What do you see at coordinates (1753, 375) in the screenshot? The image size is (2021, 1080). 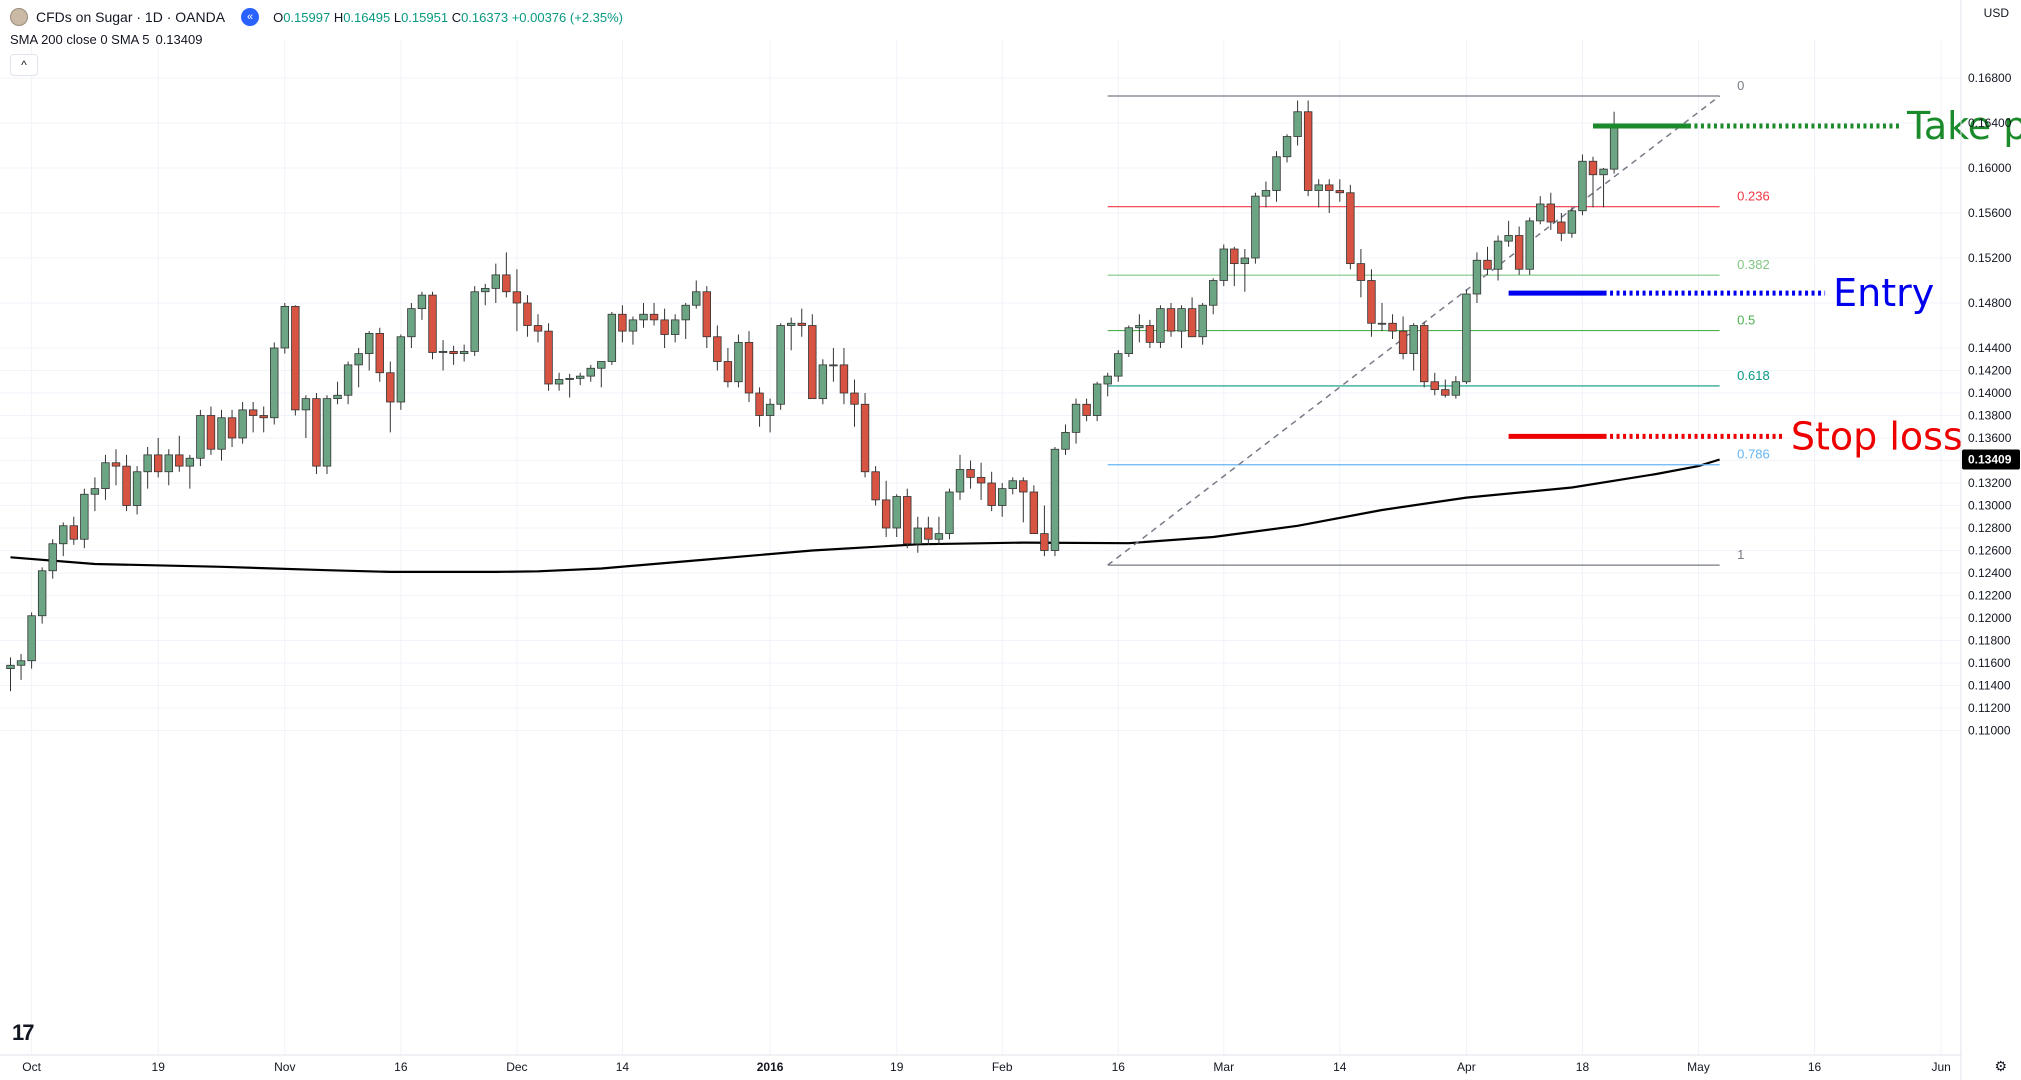 I see `fib-level-label: 0.618` at bounding box center [1753, 375].